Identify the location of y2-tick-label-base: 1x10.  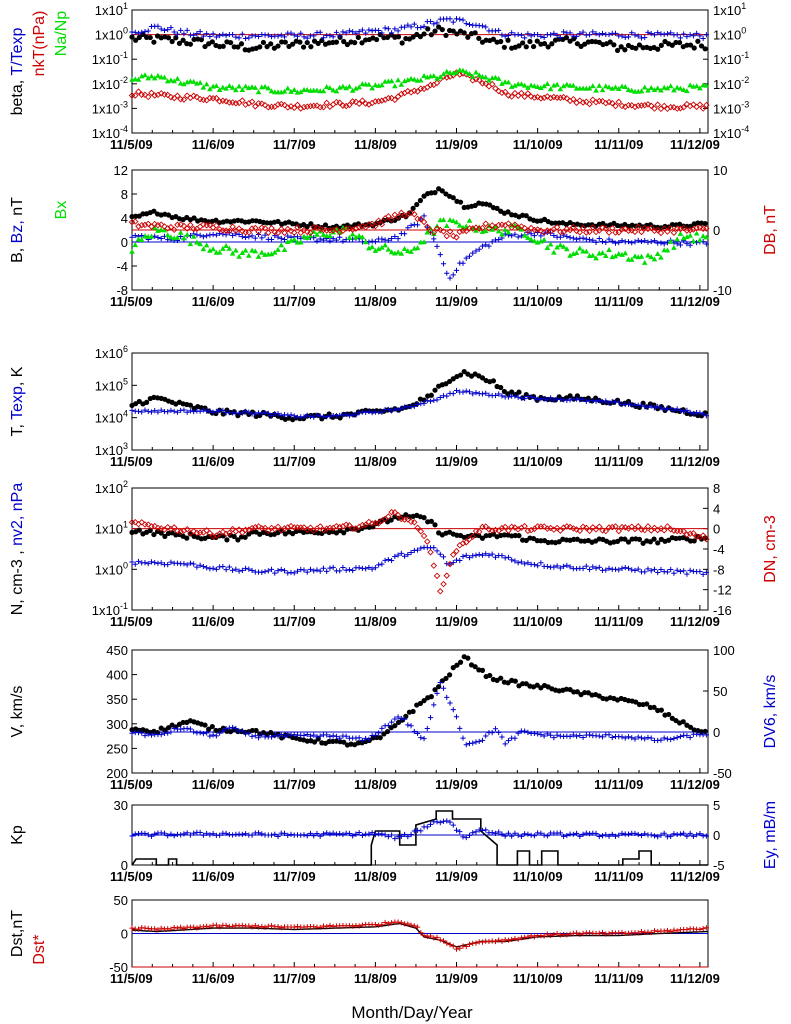
(727, 108).